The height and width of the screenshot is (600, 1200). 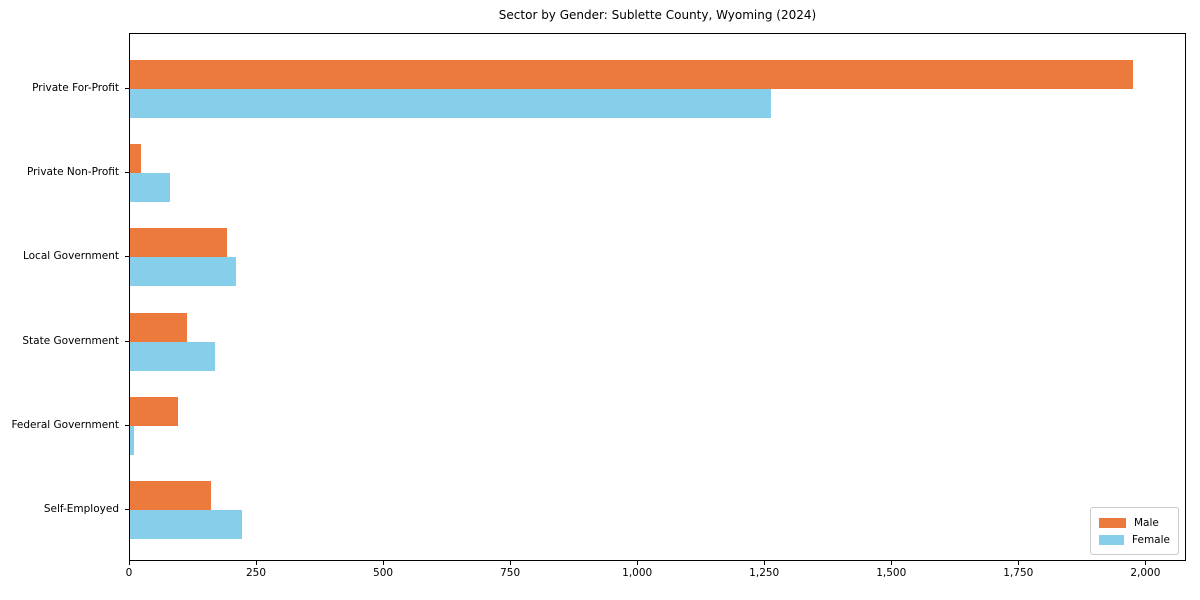 What do you see at coordinates (1145, 573) in the screenshot?
I see `x-tick-label: 2,000` at bounding box center [1145, 573].